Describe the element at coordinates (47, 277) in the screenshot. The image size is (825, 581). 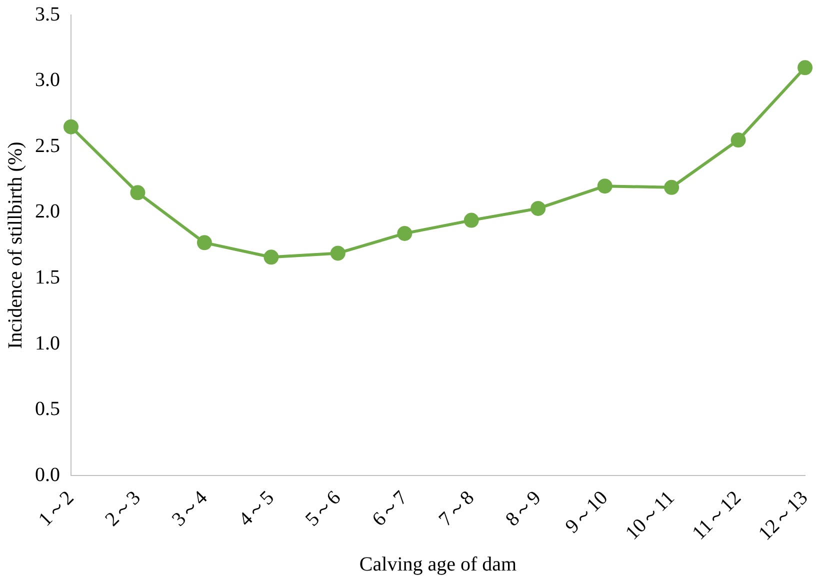
I see `y-tick-label: 1.5` at that location.